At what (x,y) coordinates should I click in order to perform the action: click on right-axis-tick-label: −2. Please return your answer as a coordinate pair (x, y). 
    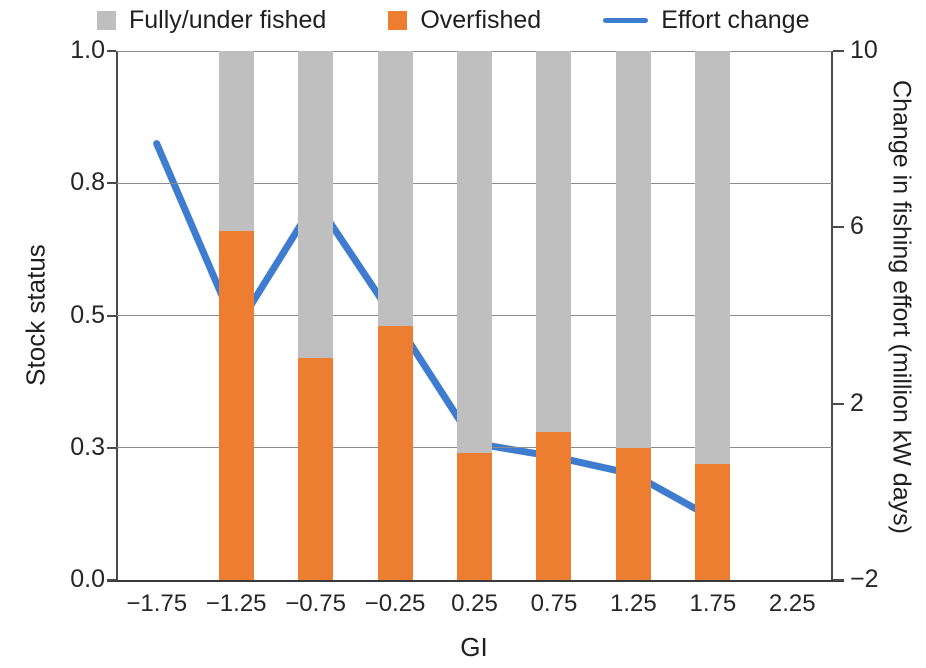
    Looking at the image, I should click on (864, 579).